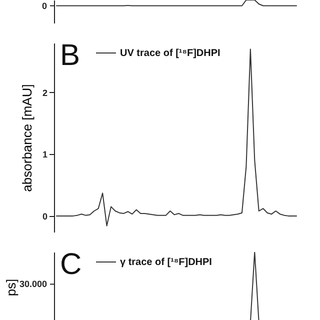 This screenshot has height=320, width=320. What do you see at coordinates (45, 216) in the screenshot?
I see `y-tick-label: 0` at bounding box center [45, 216].